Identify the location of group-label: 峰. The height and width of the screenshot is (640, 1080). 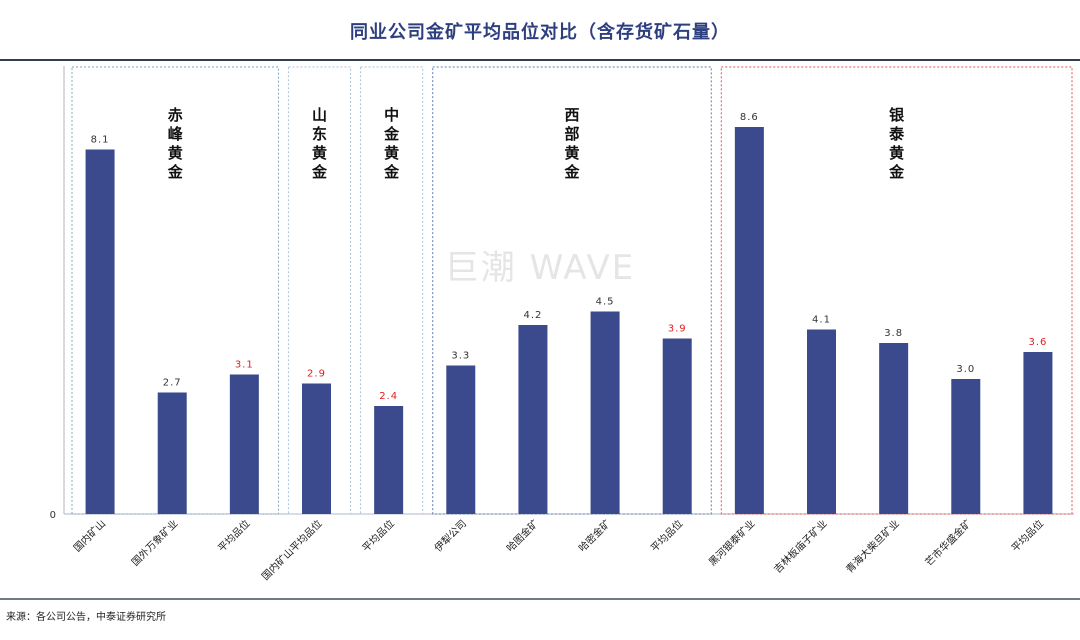
(176, 134).